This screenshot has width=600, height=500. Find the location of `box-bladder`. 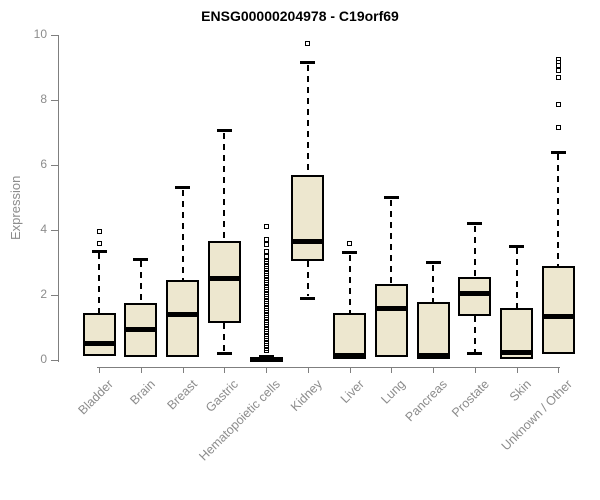

box-bladder is located at coordinates (99, 334).